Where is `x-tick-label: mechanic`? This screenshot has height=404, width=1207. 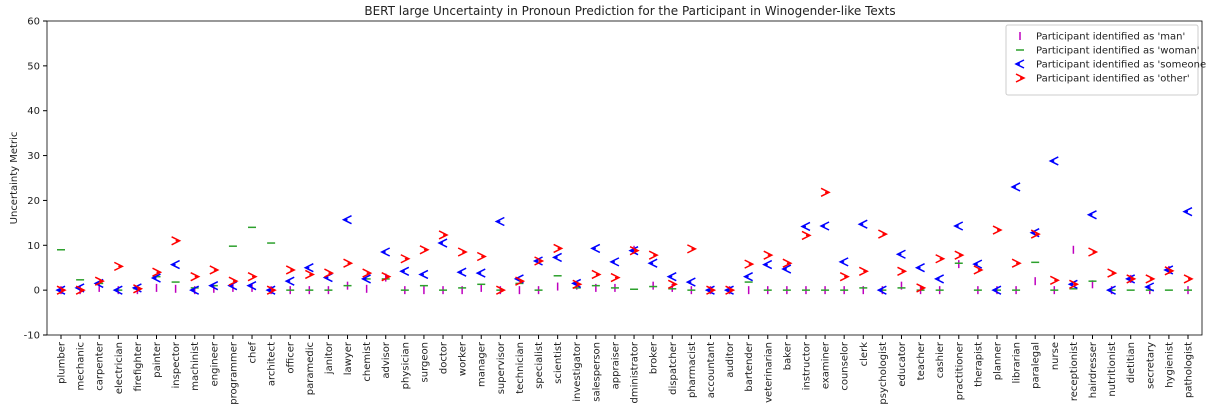
x-tick-label: mechanic is located at coordinates (81, 366).